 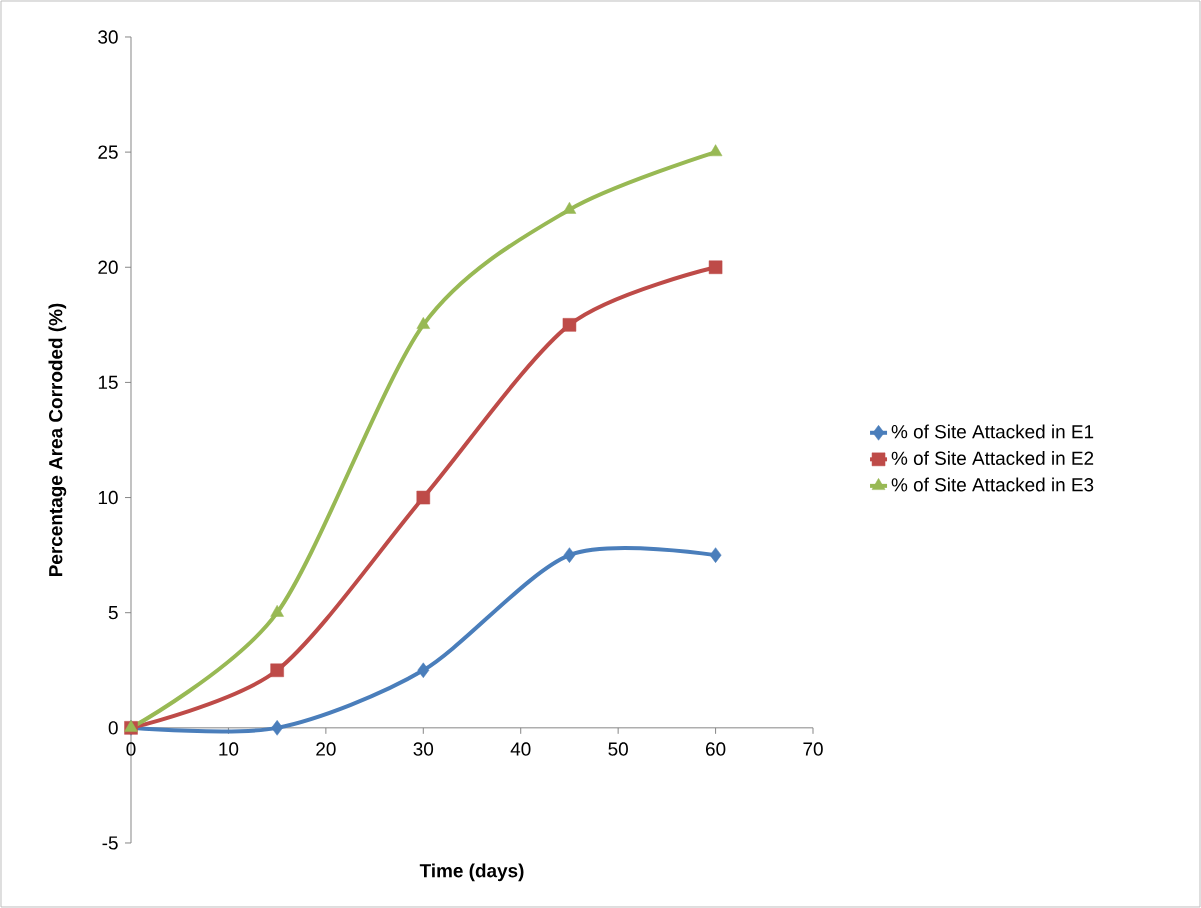 I want to click on x-tick-label: 20, so click(x=326, y=749).